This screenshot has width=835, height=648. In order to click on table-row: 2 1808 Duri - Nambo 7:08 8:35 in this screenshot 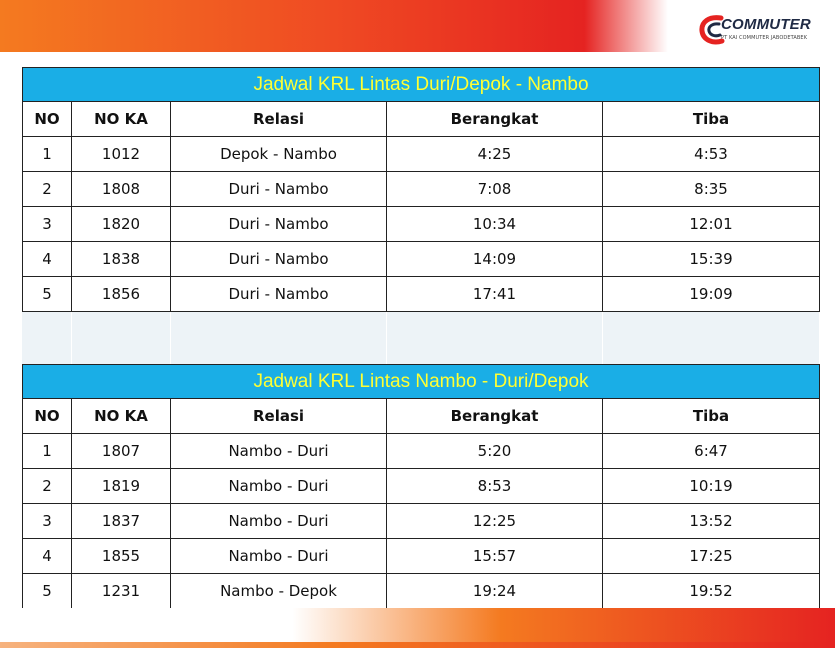, I will do `click(421, 189)`.